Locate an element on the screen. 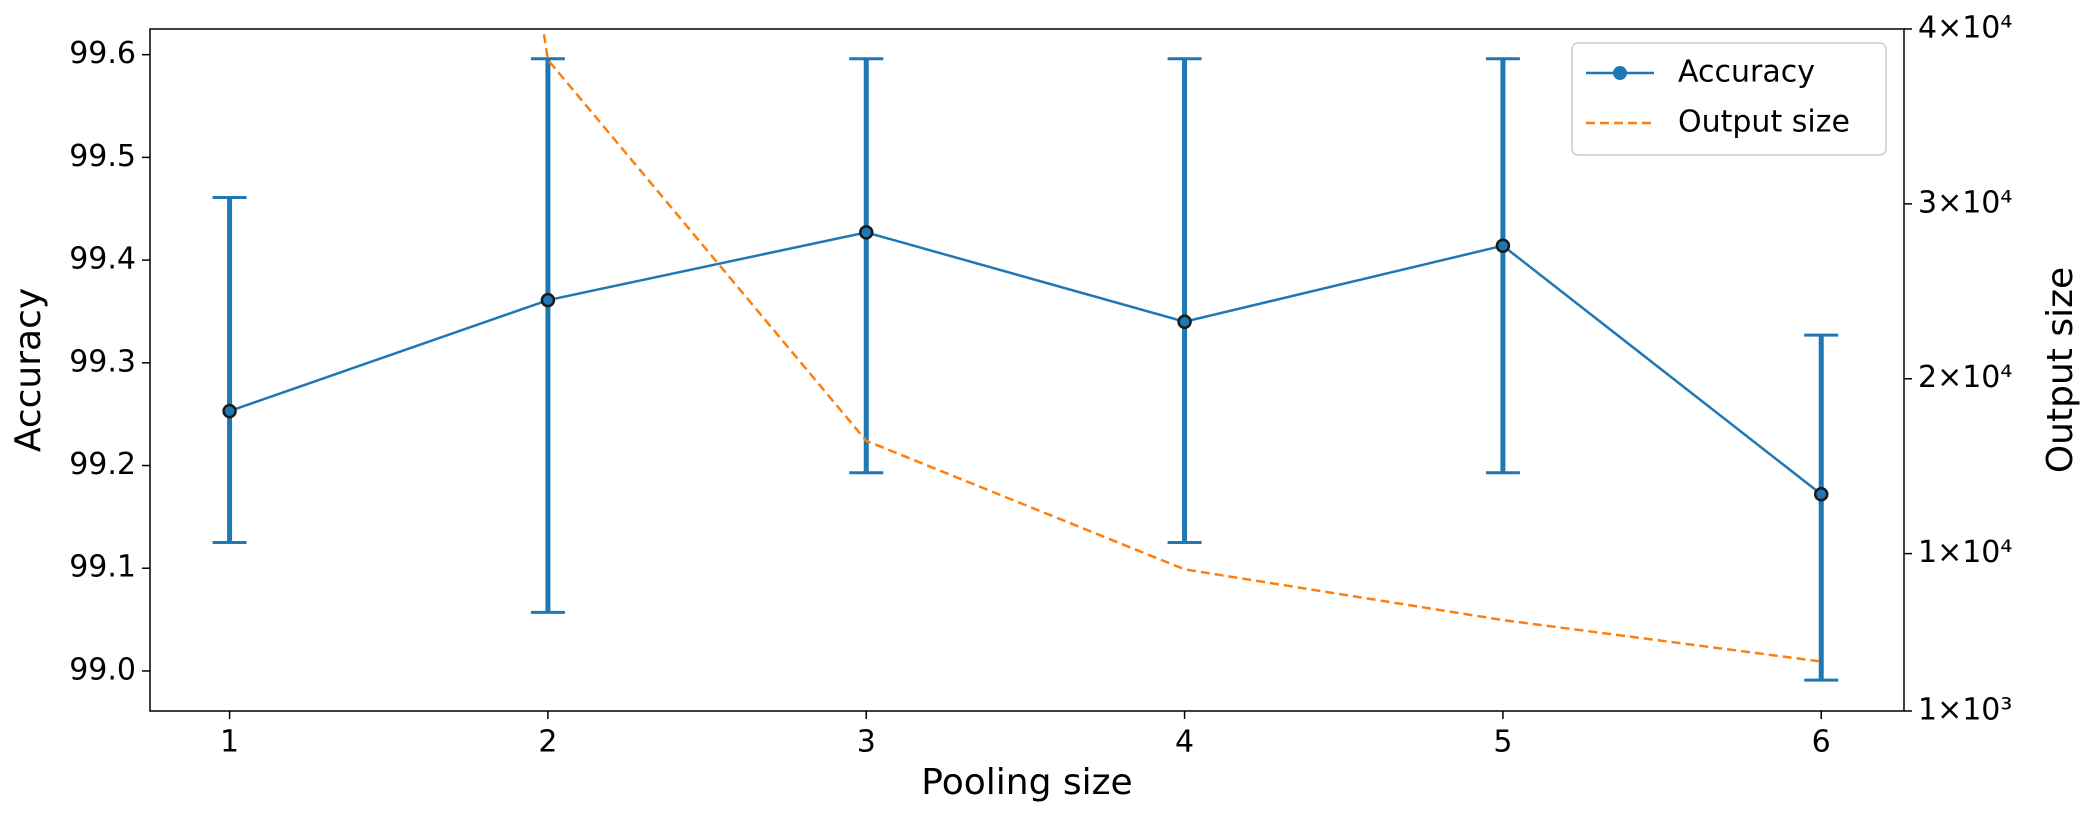 Image resolution: width=2086 pixels, height=815 pixels. y2-axis-label: Output size is located at coordinates (2060, 370).